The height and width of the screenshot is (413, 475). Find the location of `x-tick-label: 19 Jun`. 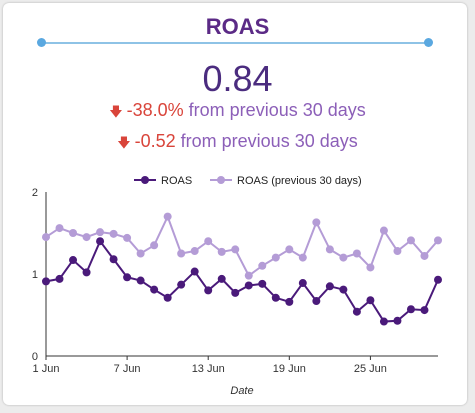

x-tick-label: 19 Jun is located at coordinates (289, 369).